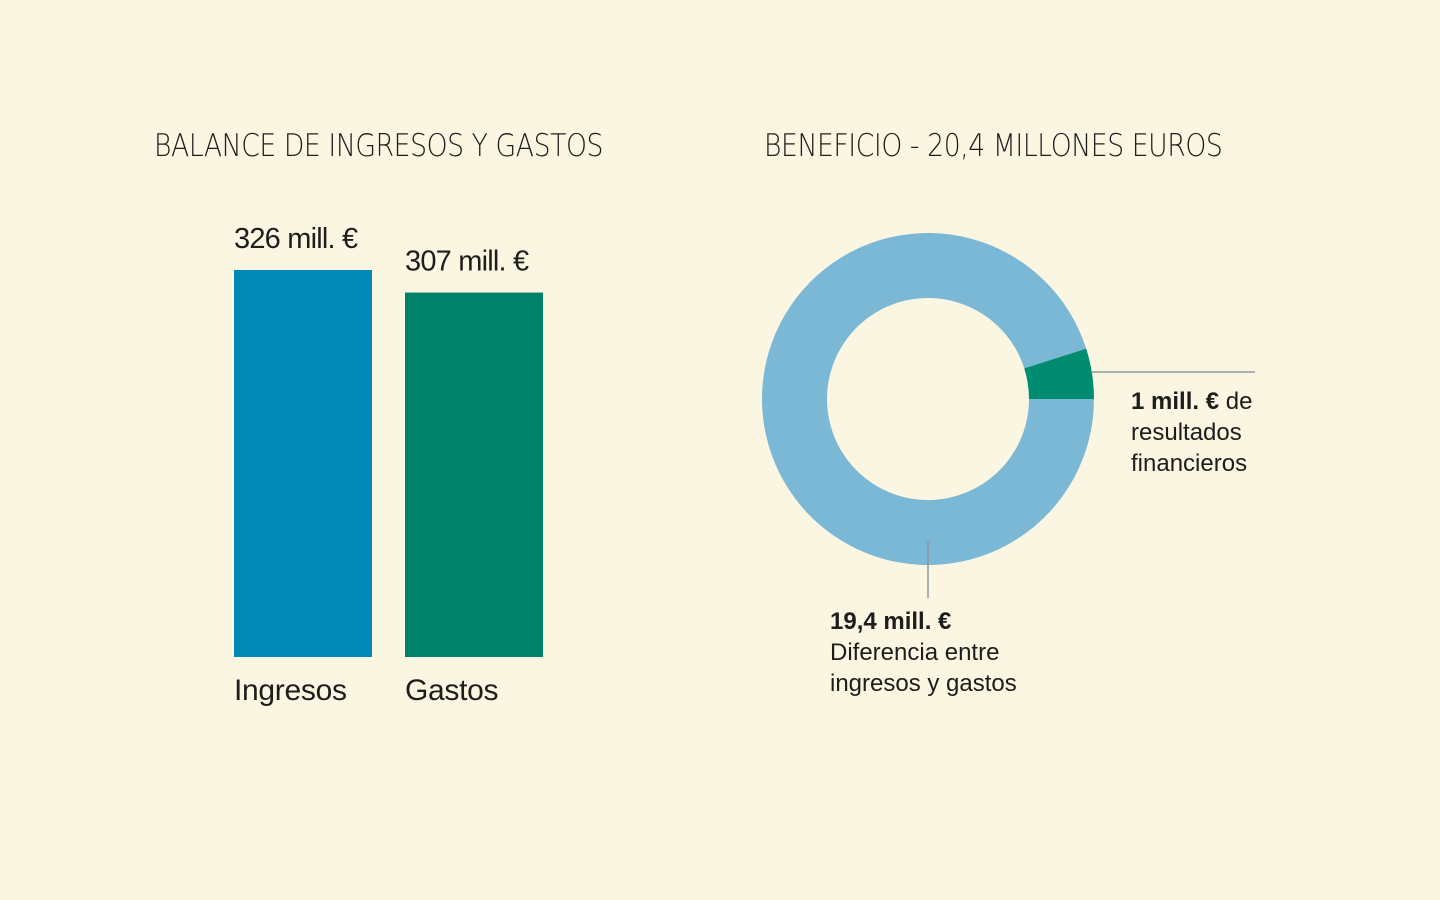 Image resolution: width=1440 pixels, height=900 pixels. I want to click on bar-gastos, so click(474, 474).